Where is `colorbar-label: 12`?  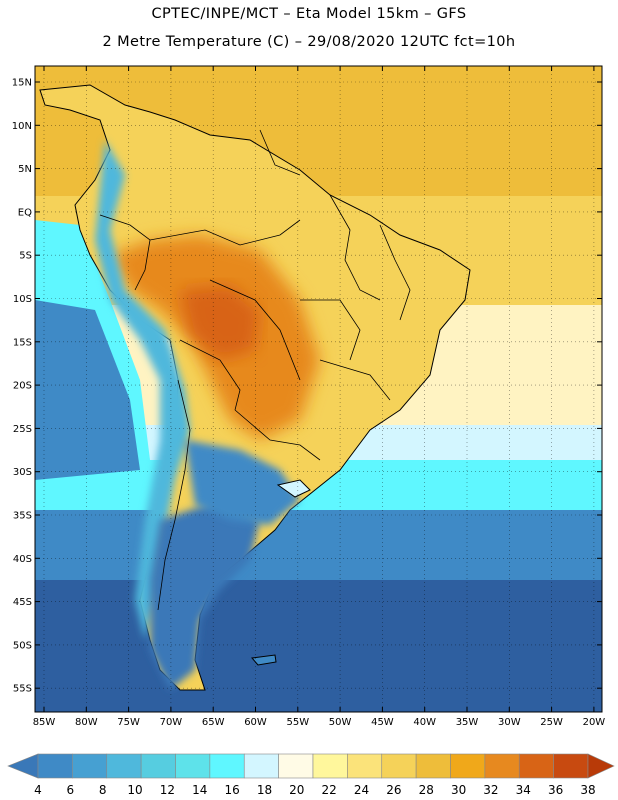 colorbar-label: 12 is located at coordinates (167, 790).